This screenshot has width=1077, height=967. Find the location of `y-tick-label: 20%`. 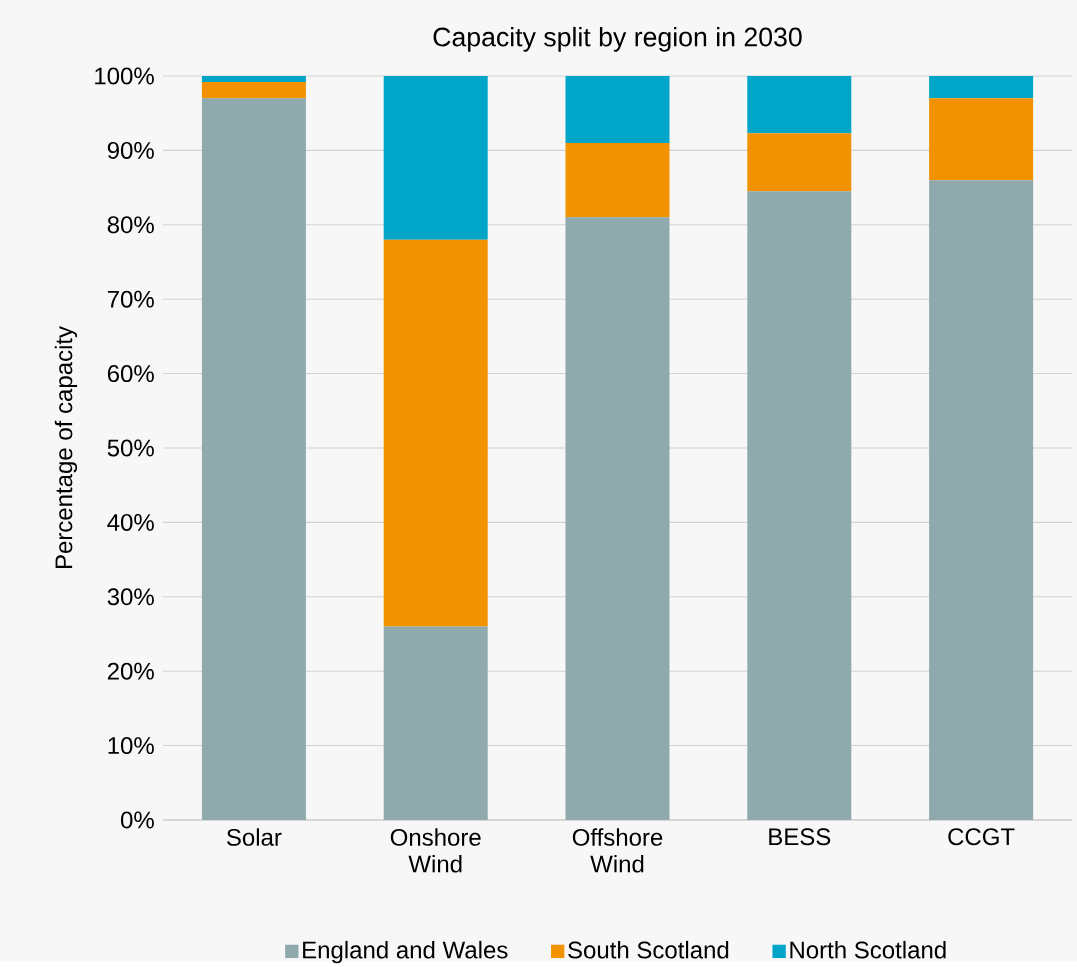

y-tick-label: 20% is located at coordinates (130, 671).